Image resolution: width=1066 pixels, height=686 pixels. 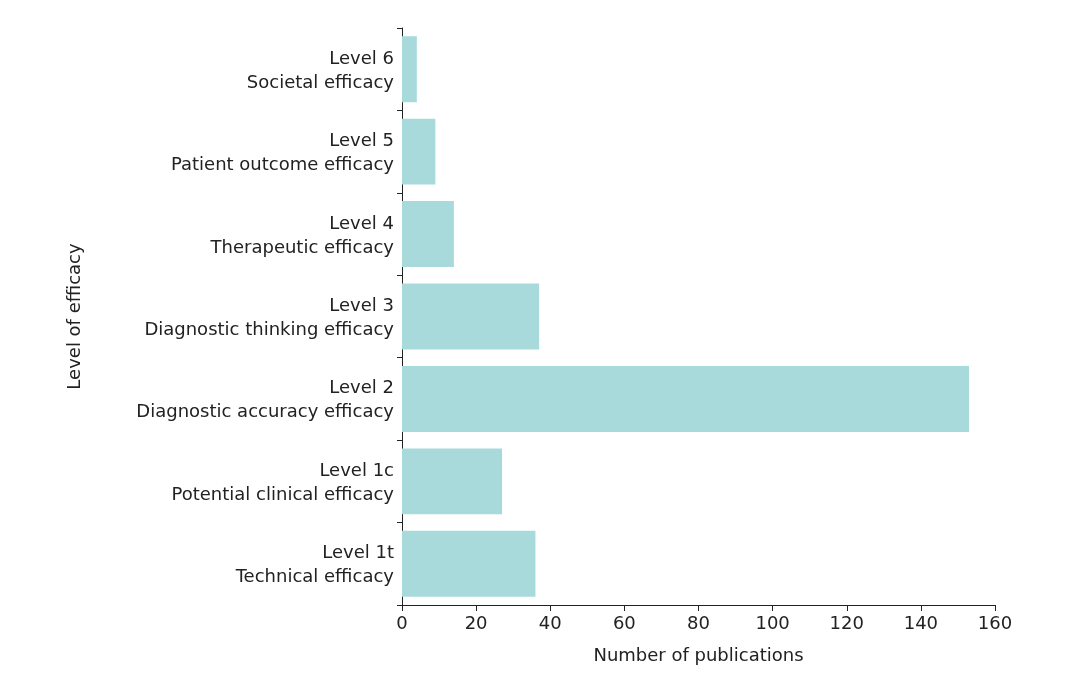 I want to click on y-axis-title: Level of efficacy, so click(x=73, y=316).